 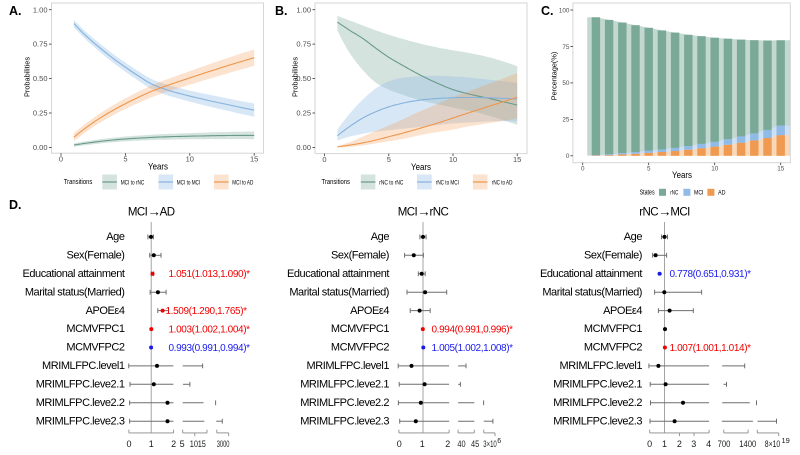 I want to click on svg-text: A., so click(x=15, y=11).